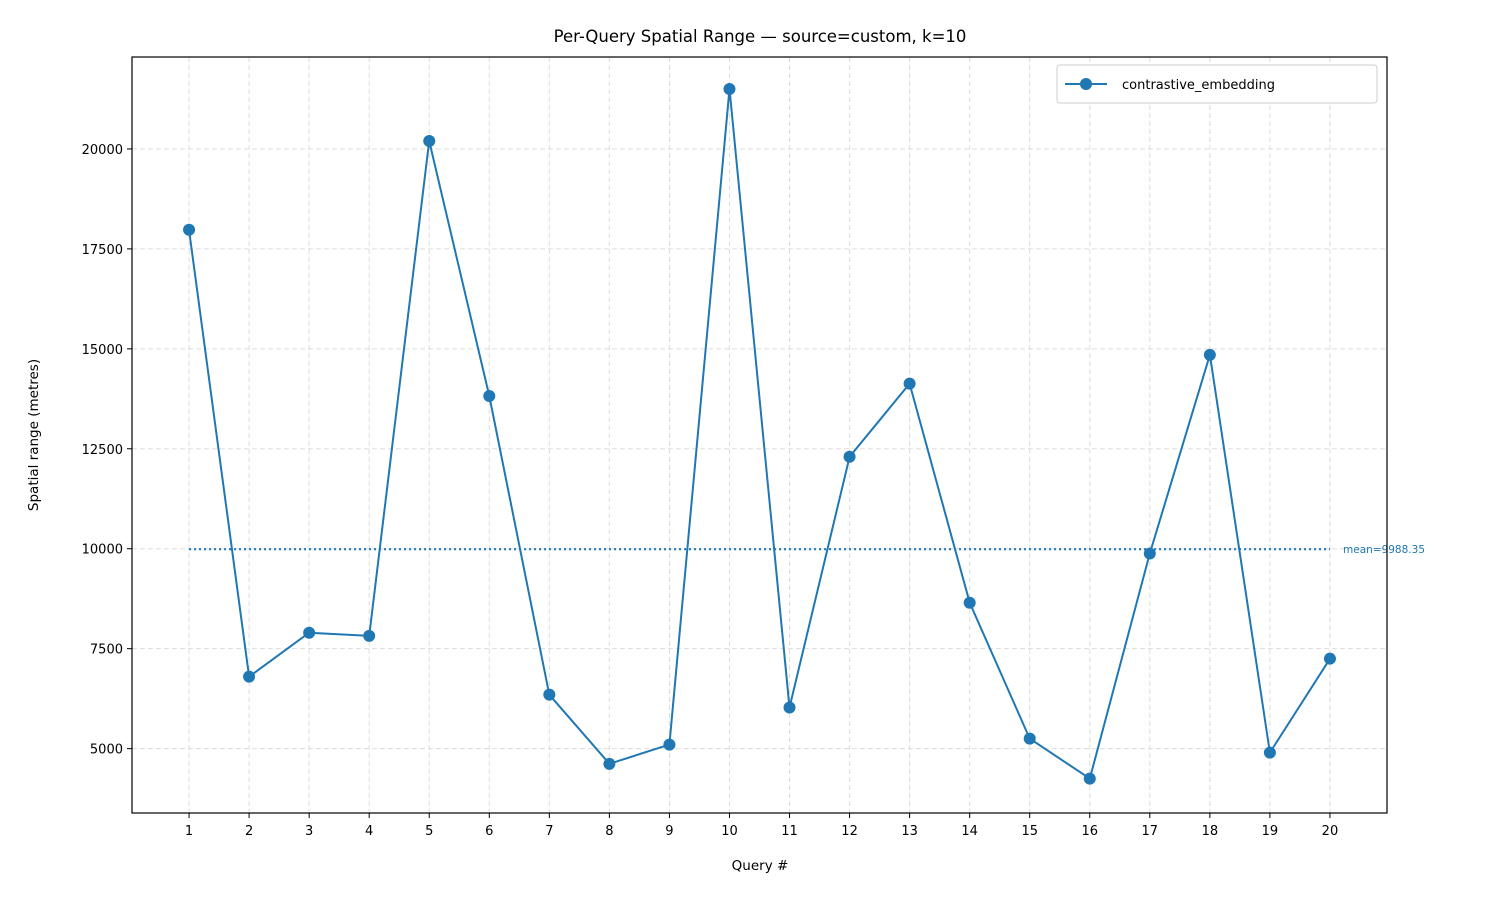 The image size is (1500, 900). Describe the element at coordinates (1029, 831) in the screenshot. I see `x-tick-label: 15` at that location.